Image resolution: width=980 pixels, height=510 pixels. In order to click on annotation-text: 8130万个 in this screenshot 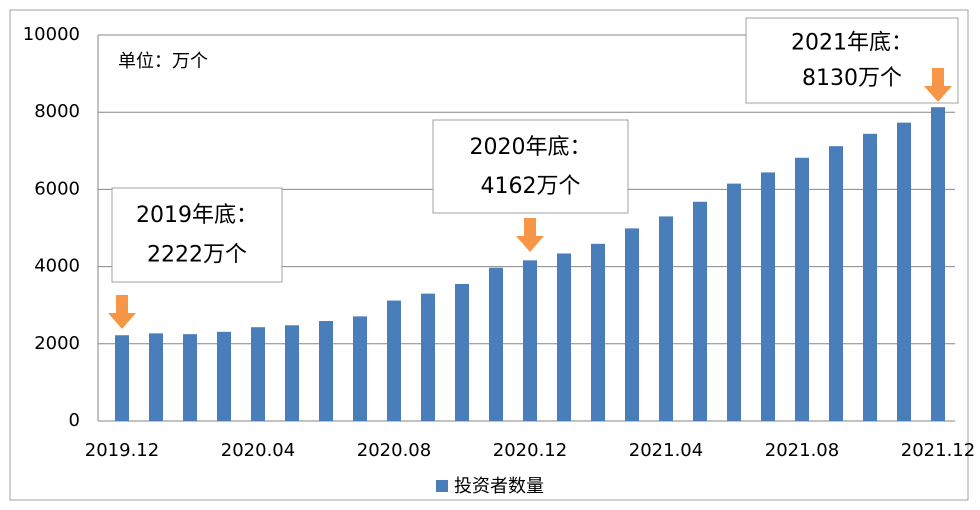, I will do `click(852, 78)`.